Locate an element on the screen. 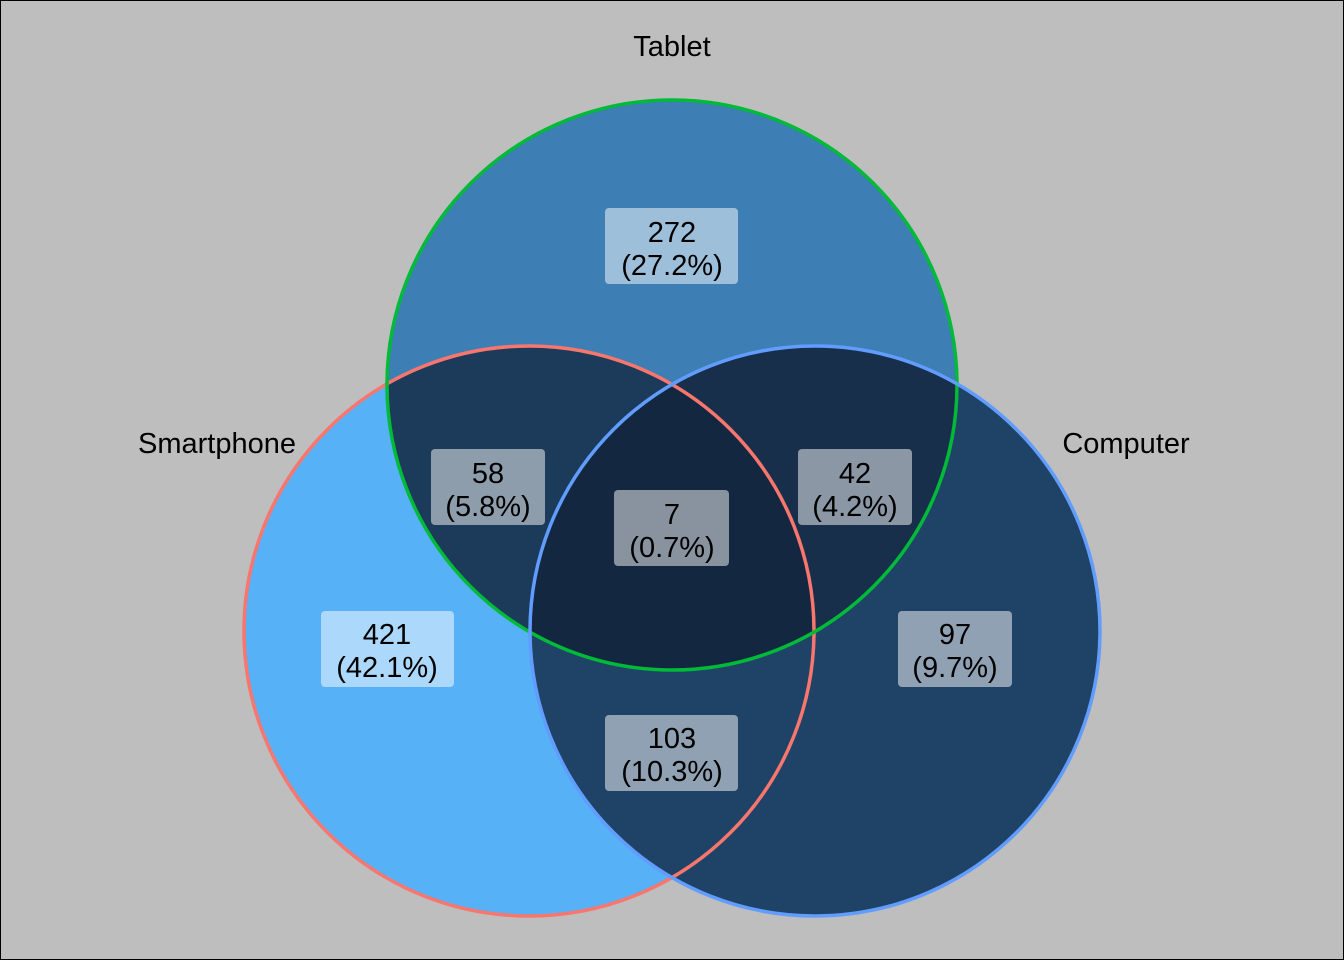  region-count: 421 is located at coordinates (387, 635).